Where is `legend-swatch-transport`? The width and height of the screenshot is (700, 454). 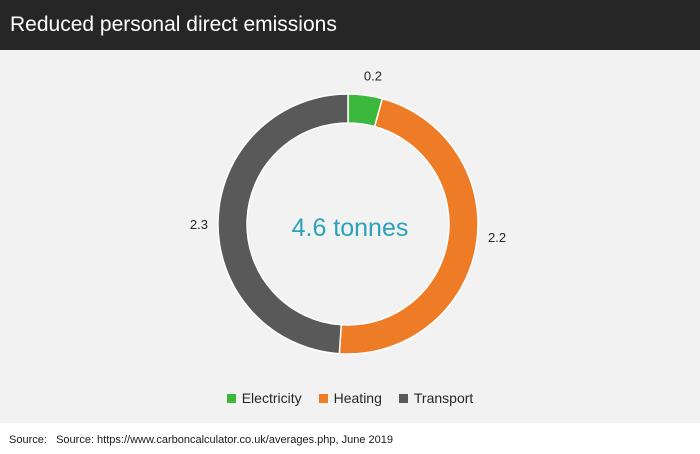 legend-swatch-transport is located at coordinates (403, 398).